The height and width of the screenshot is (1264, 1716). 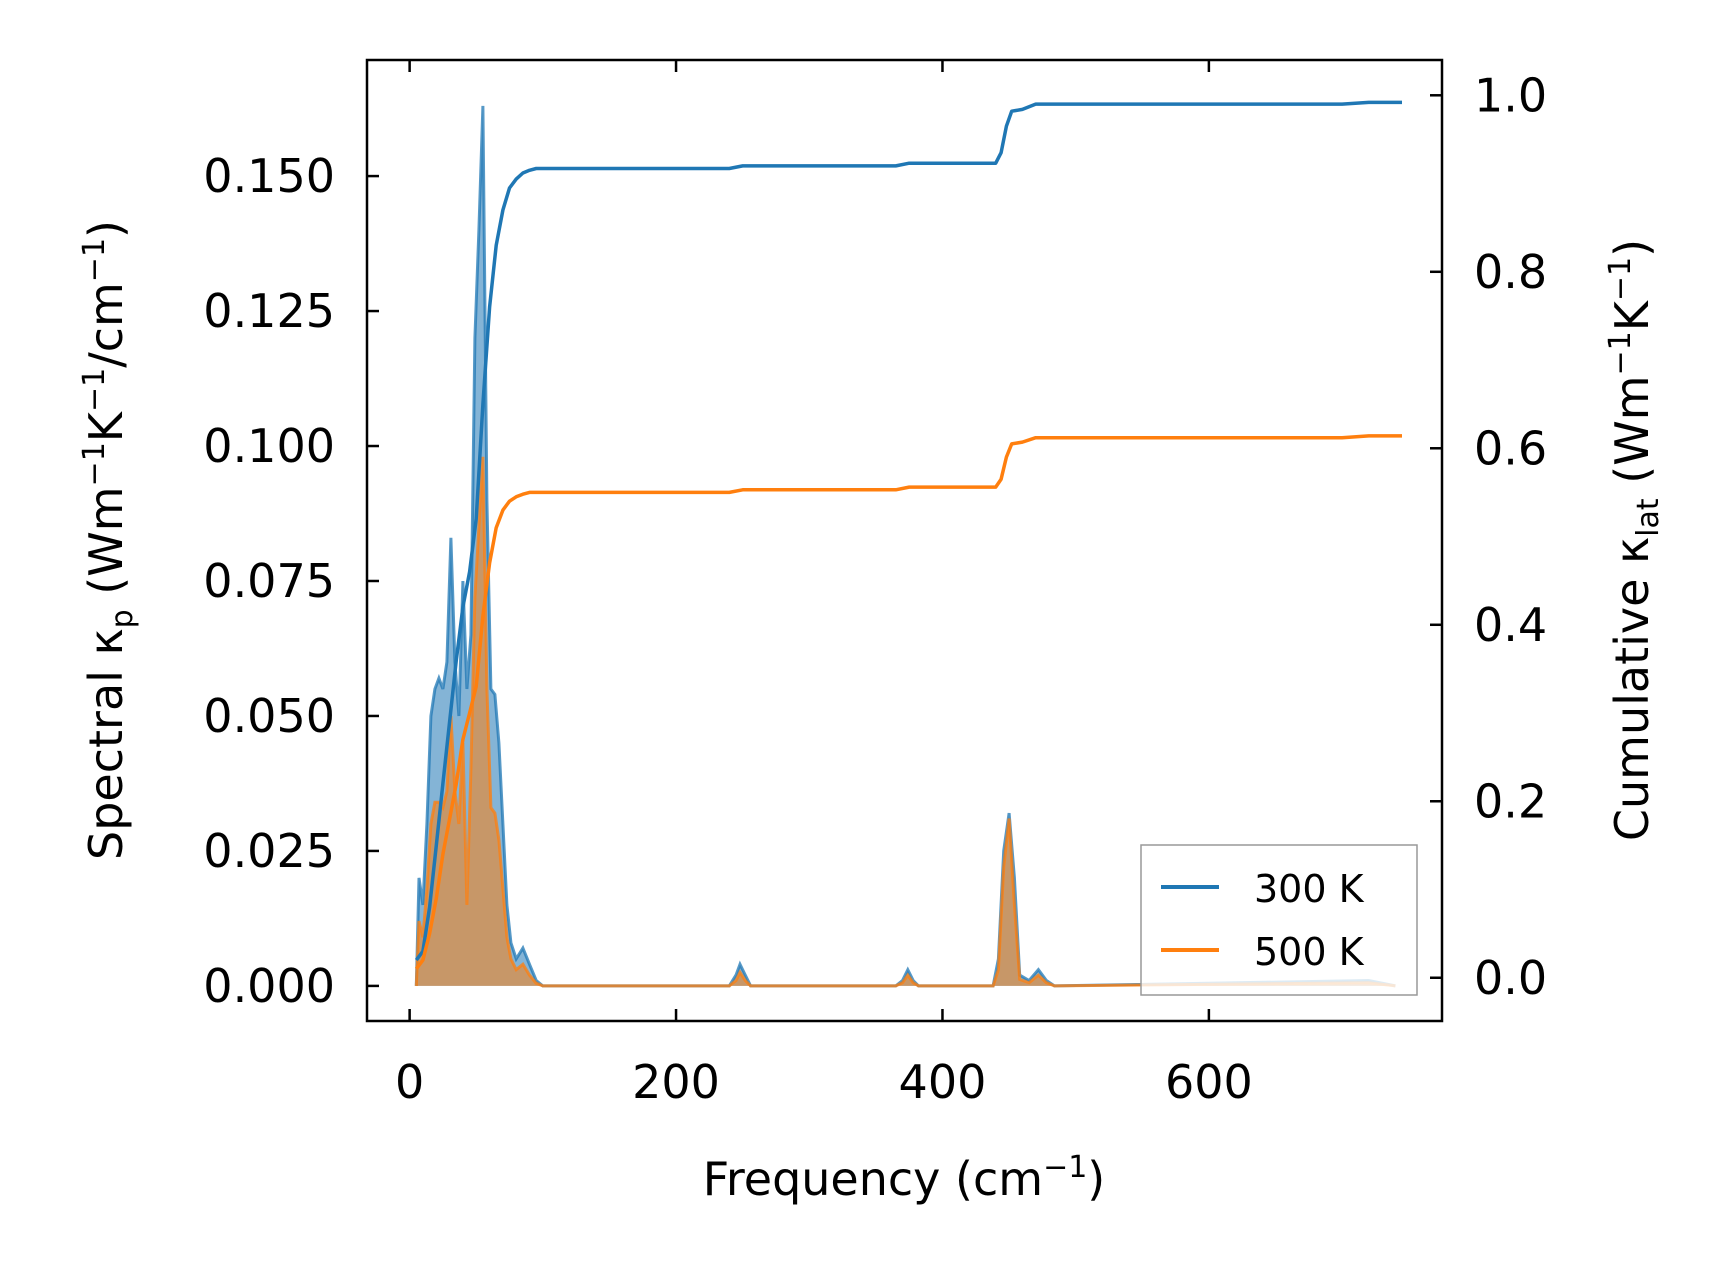 I want to click on left-axis-label: Spectral κp (Wm−1K−1/cm−1), so click(x=108, y=540).